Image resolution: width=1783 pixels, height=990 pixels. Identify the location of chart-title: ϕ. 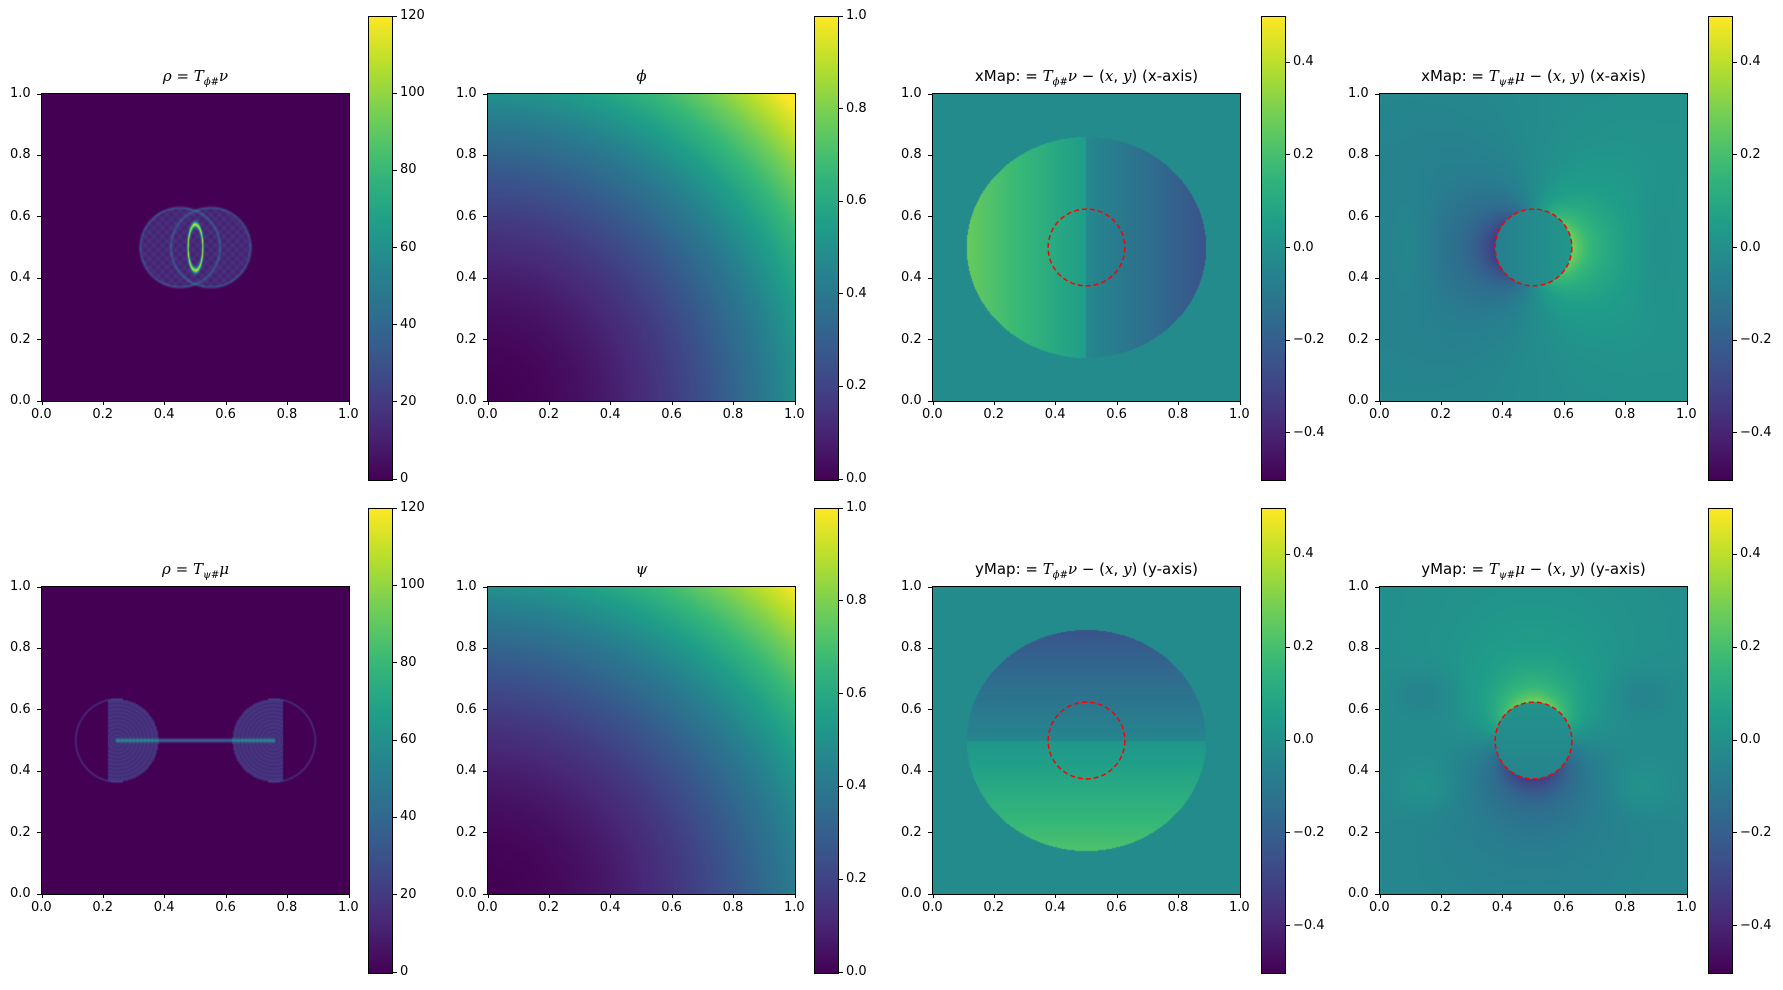
(641, 76).